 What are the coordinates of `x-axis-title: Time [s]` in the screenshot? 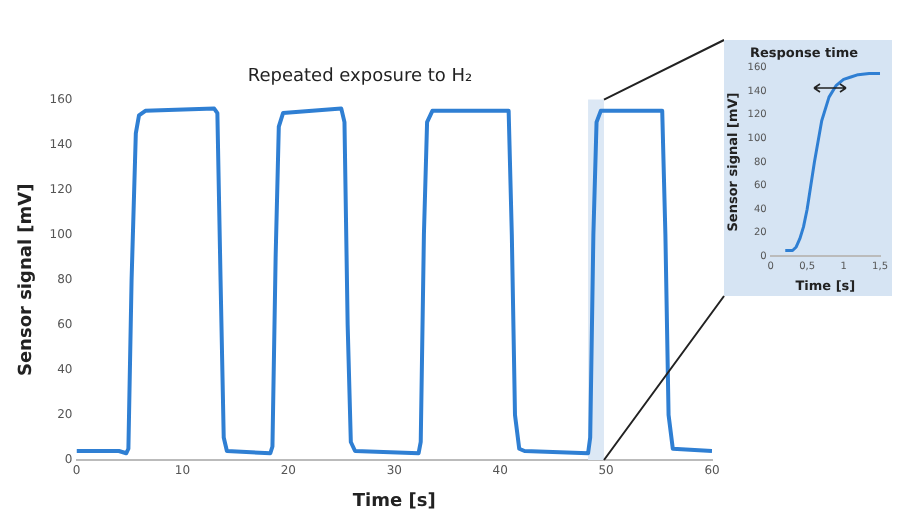 It's located at (394, 501).